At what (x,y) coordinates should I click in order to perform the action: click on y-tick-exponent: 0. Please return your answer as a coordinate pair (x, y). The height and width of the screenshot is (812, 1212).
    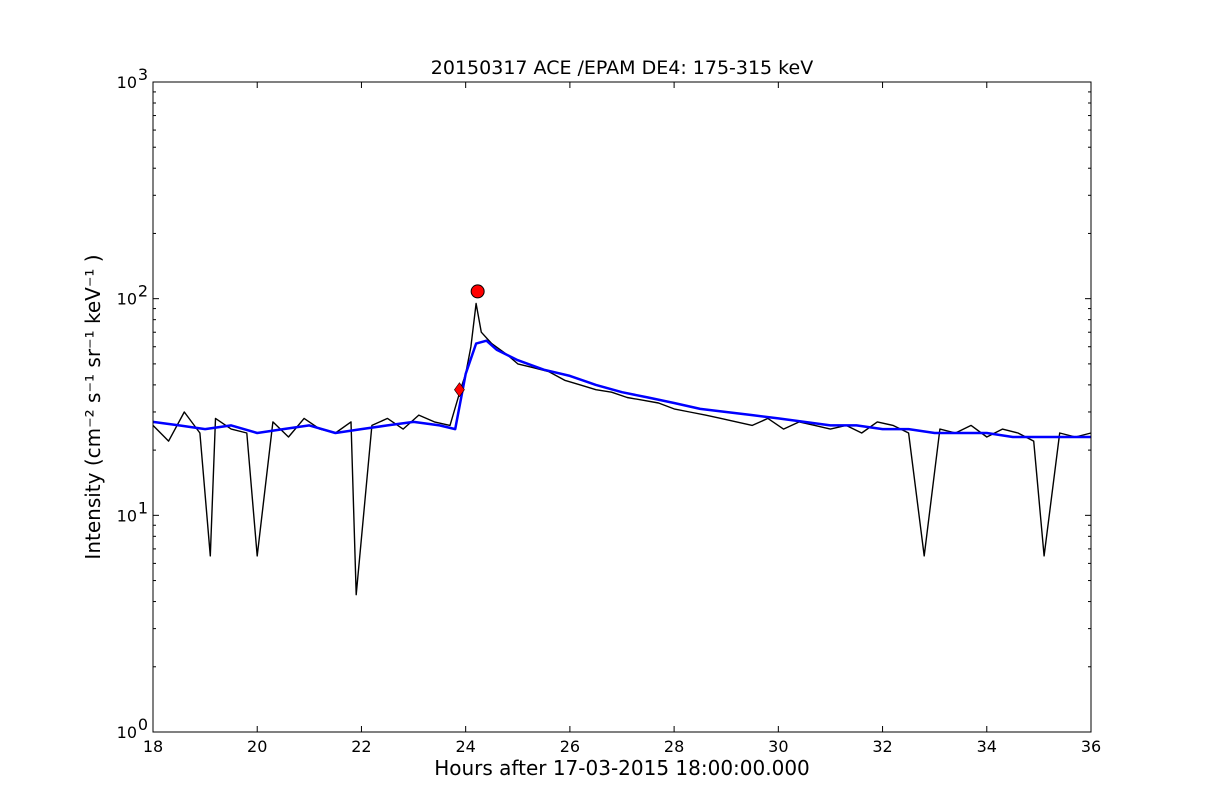
    Looking at the image, I should click on (143, 724).